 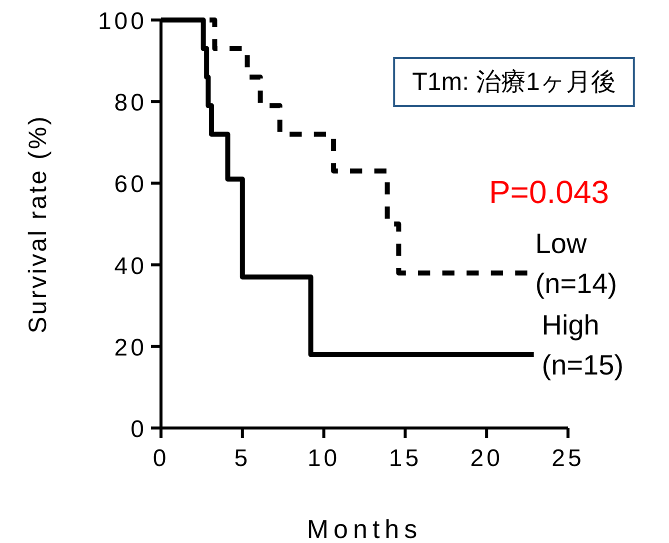 What do you see at coordinates (161, 458) in the screenshot?
I see `x-tick-label: 0` at bounding box center [161, 458].